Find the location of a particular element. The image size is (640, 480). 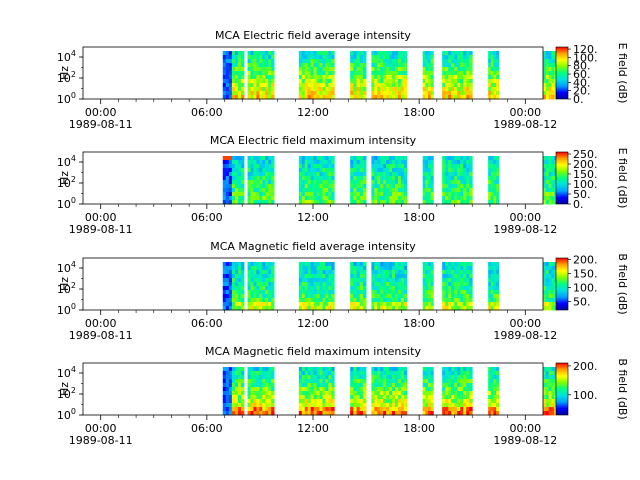

colorbar-tick-label: 80. is located at coordinates (582, 66).